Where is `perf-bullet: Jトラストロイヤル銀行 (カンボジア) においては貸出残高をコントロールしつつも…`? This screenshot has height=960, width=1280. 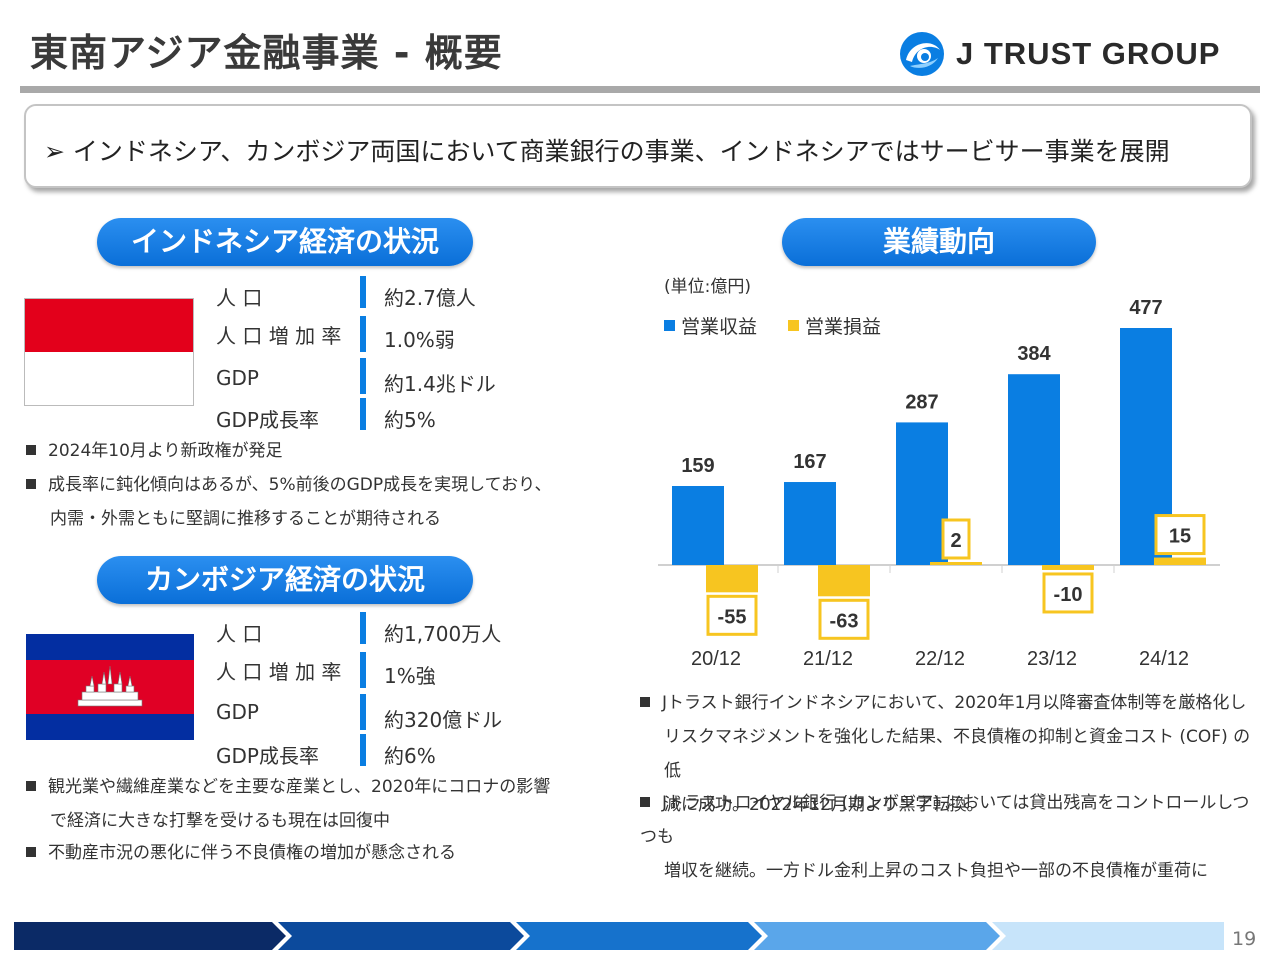 perf-bullet: Jトラストロイヤル銀行 (カンボジア) においては貸出残高をコントロールしつつも… is located at coordinates (945, 837).